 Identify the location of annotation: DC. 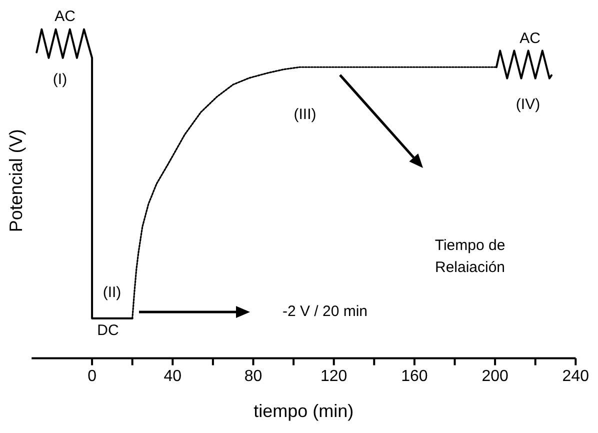
(108, 331).